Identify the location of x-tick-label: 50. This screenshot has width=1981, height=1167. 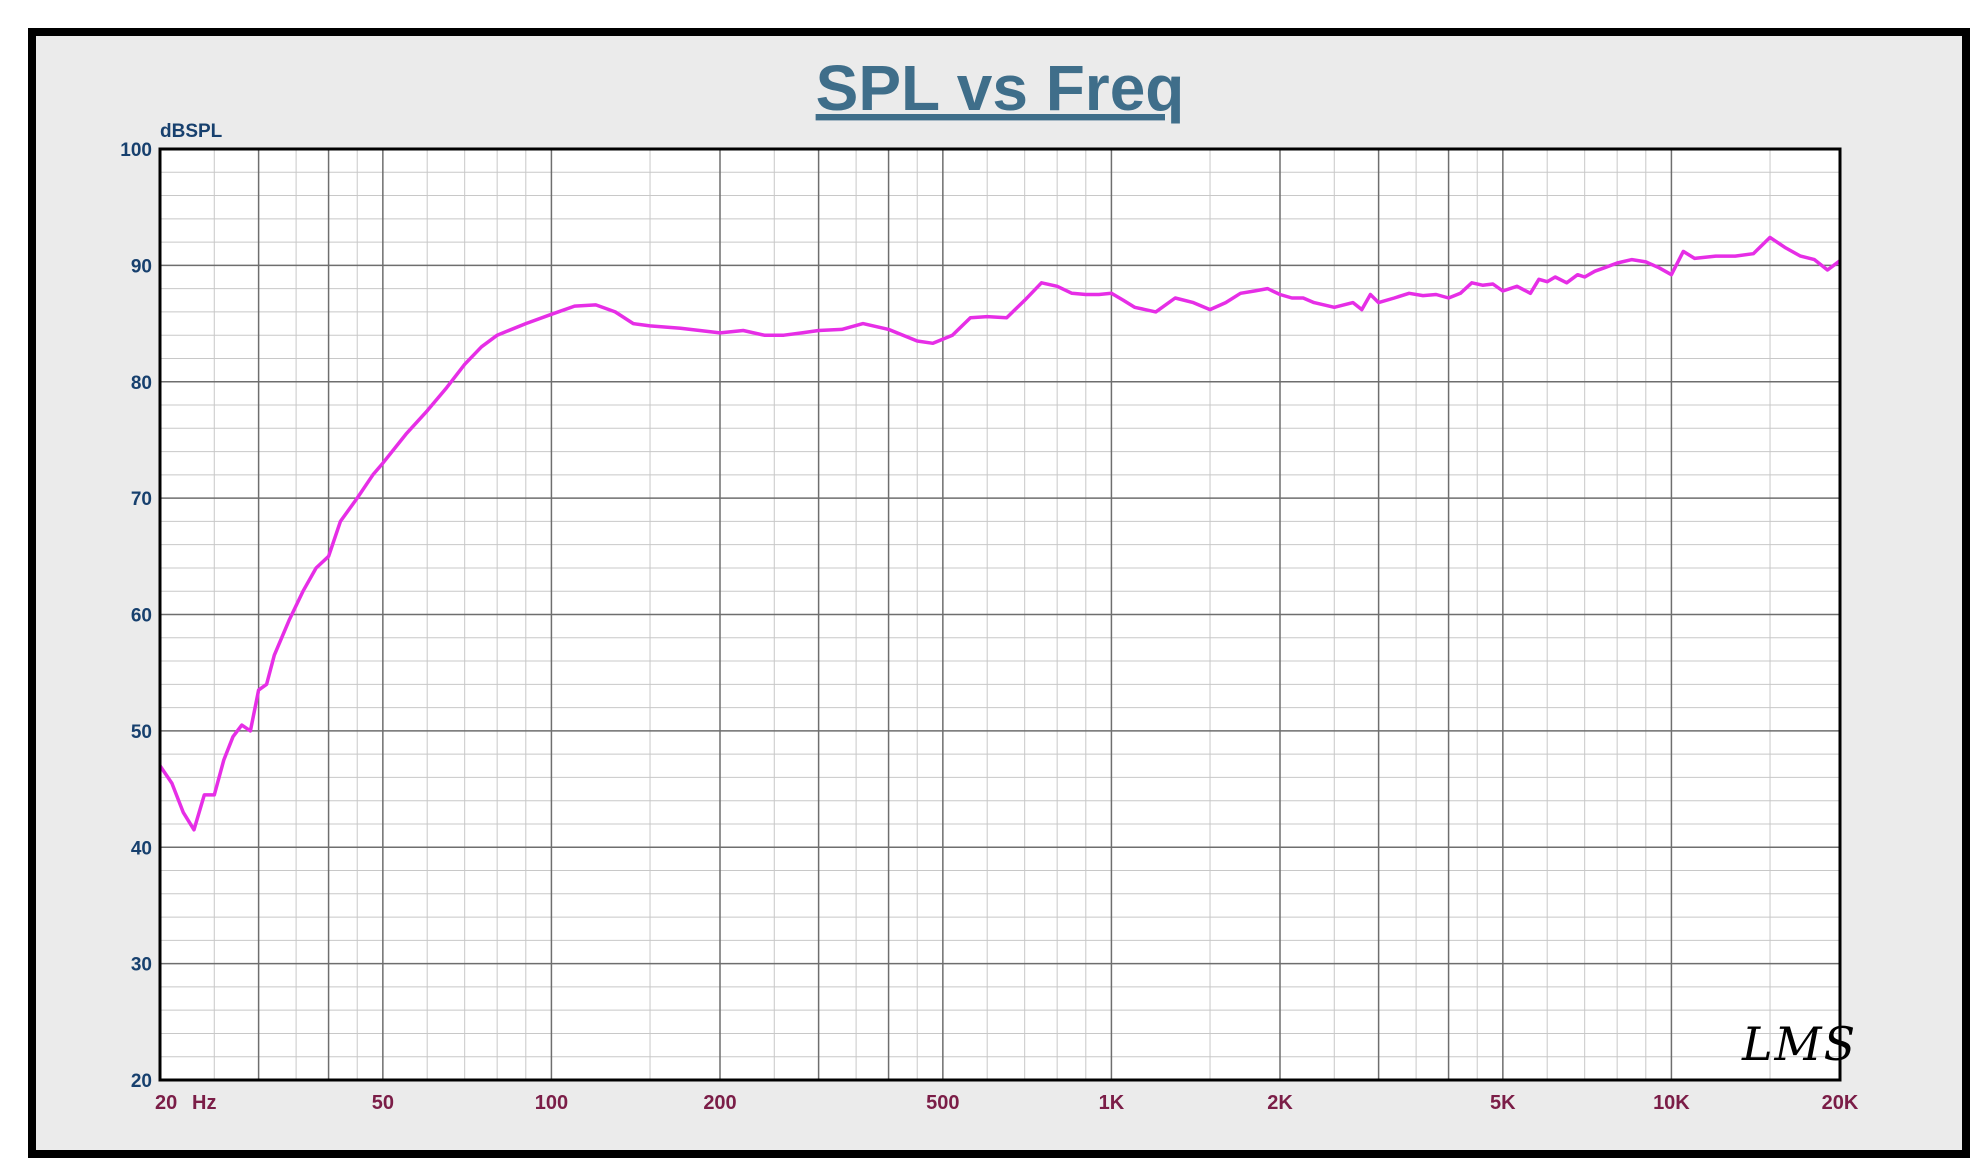
(383, 1103).